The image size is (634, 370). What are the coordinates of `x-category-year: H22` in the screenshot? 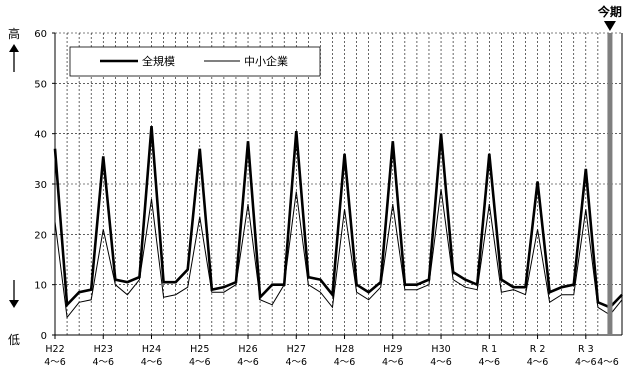 It's located at (54, 349).